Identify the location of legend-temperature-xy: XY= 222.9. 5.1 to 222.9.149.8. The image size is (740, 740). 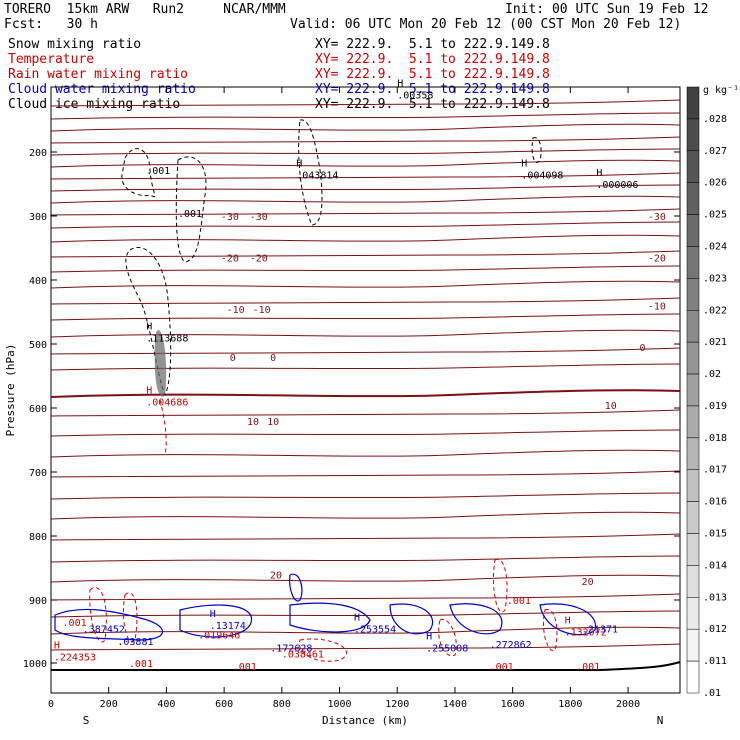
(432, 59).